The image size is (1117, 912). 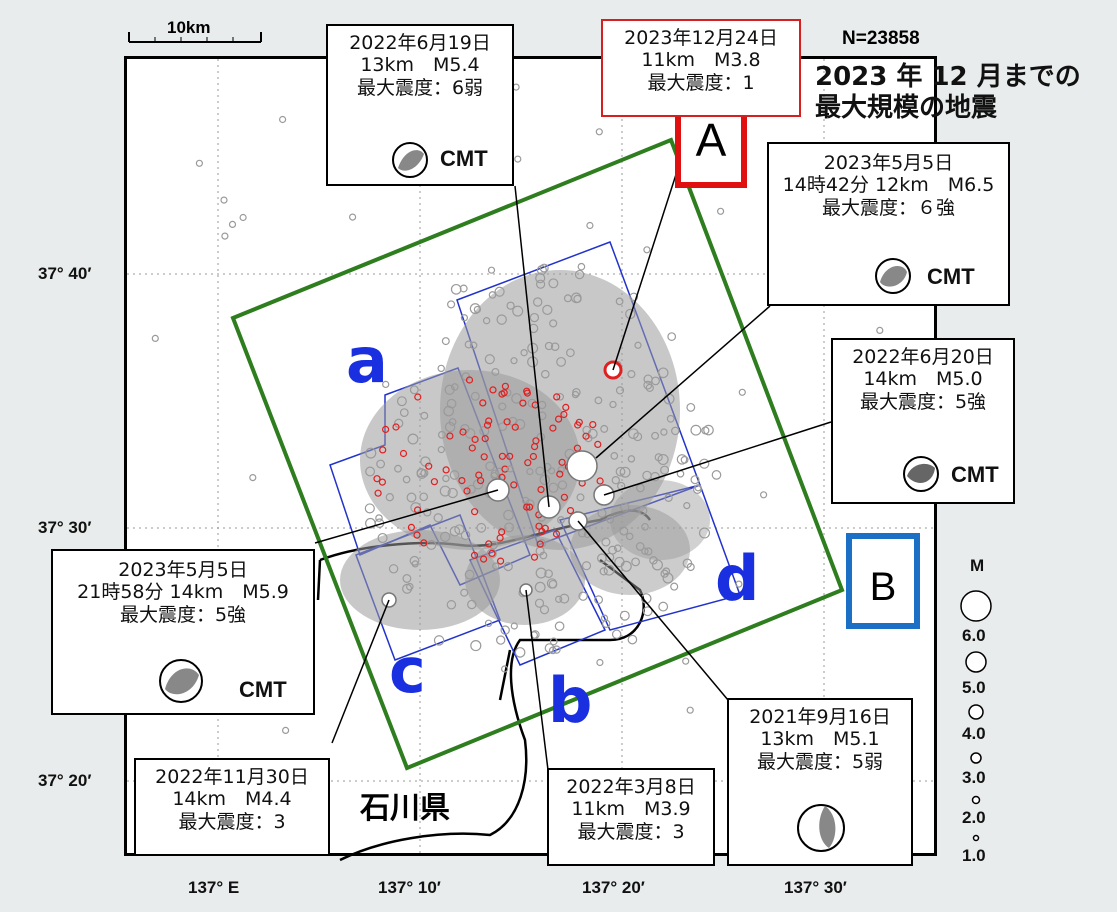 What do you see at coordinates (214, 887) in the screenshot?
I see `lon-tick-1: 137° E` at bounding box center [214, 887].